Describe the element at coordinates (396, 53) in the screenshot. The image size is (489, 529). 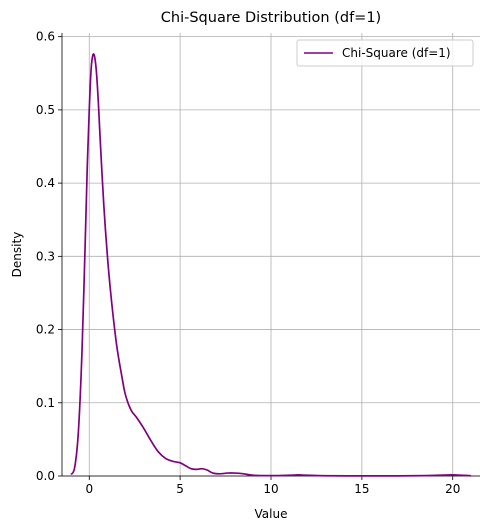
I see `legend-entry-chi-square: Chi-Square (df=1)` at that location.